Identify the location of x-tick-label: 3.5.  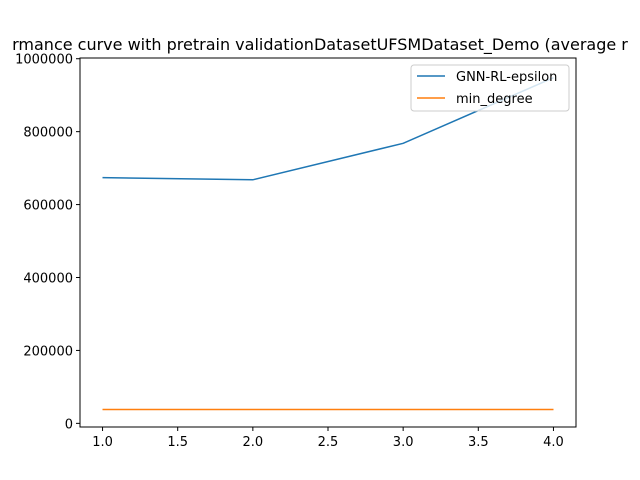
(478, 442).